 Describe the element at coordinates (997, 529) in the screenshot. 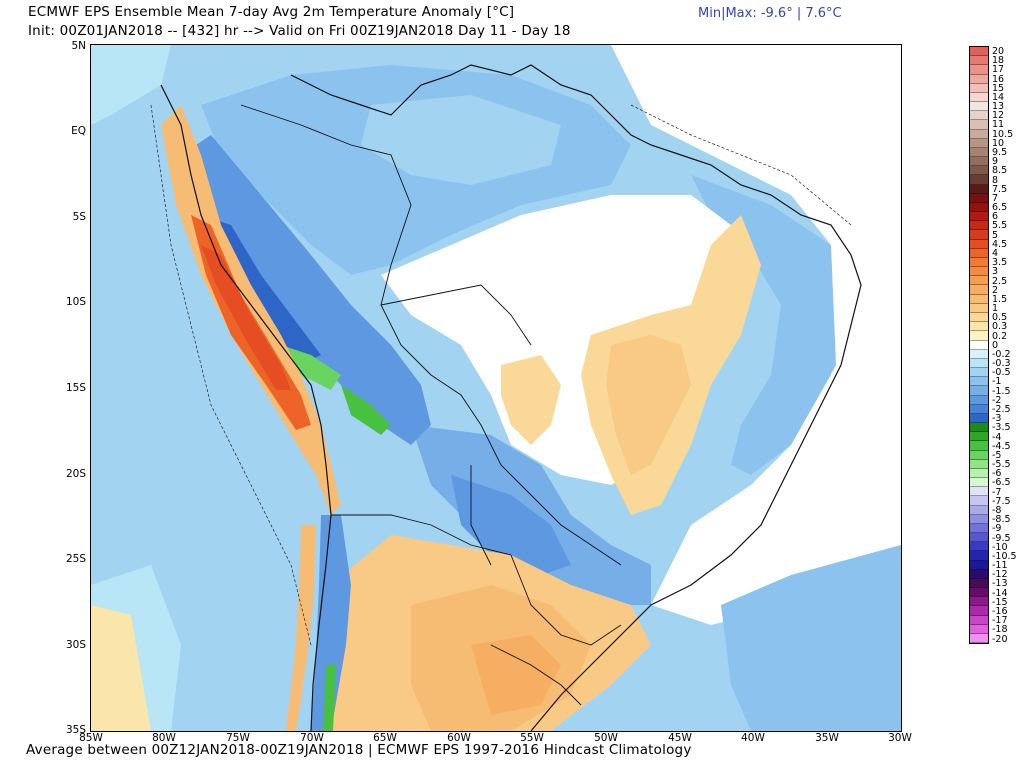

I see `legend-label: -9` at that location.